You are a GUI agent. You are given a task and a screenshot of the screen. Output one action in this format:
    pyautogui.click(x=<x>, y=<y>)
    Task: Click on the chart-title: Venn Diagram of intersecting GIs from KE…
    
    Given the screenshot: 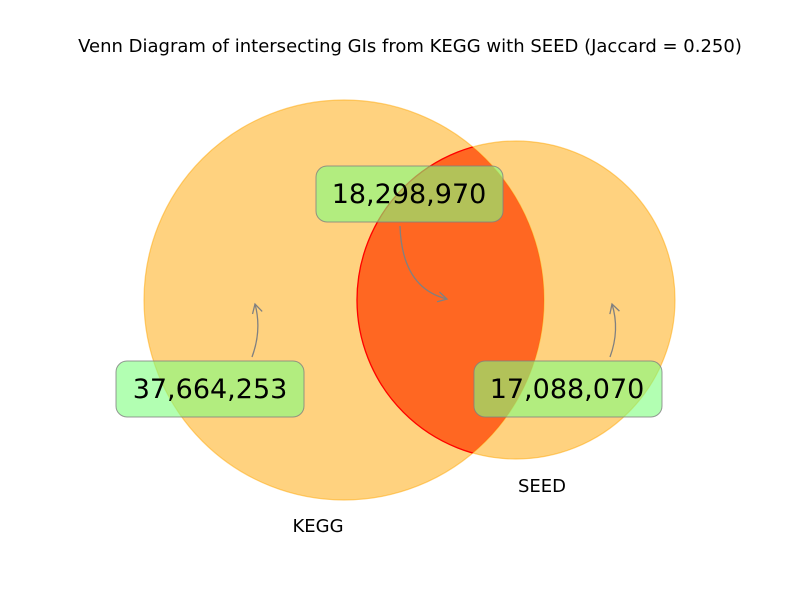 What is the action you would take?
    pyautogui.click(x=410, y=46)
    